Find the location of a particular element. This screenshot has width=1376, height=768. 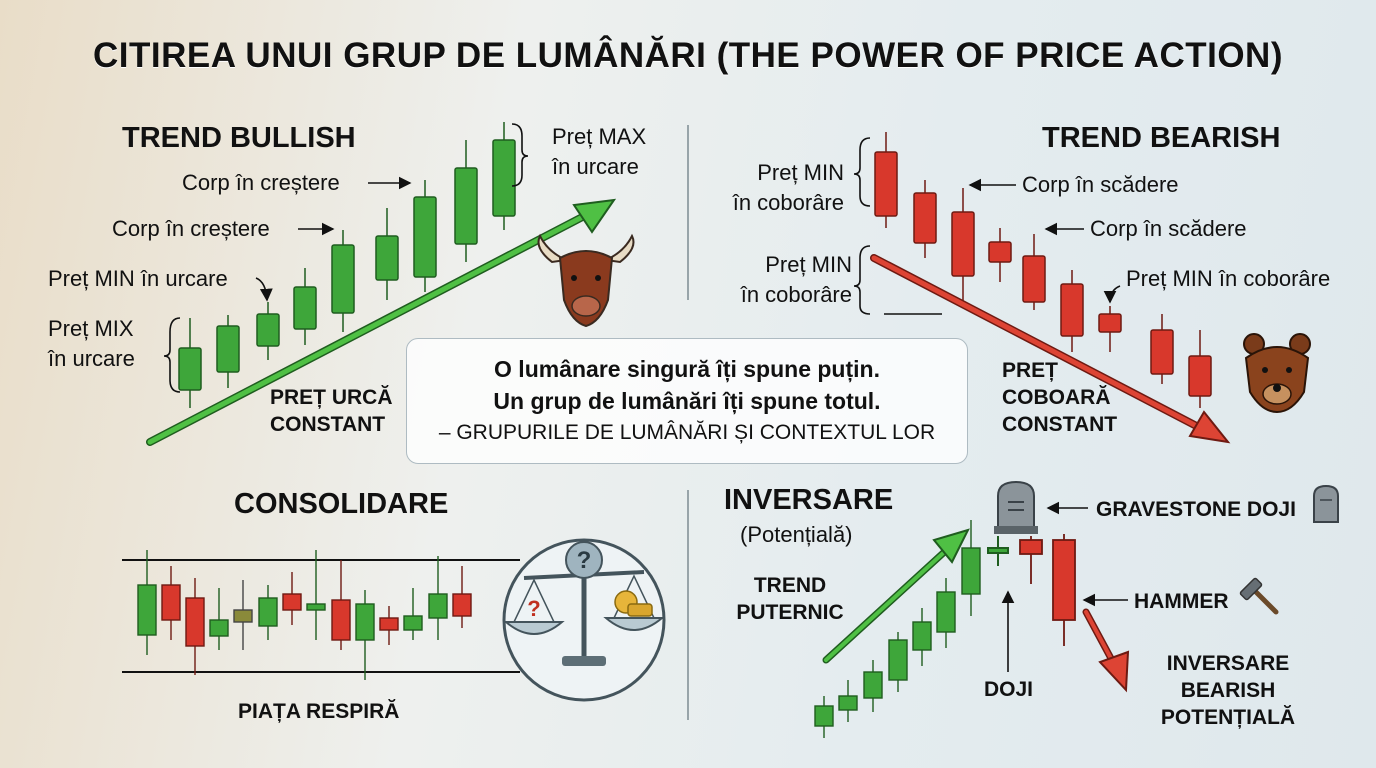

reversal-bearish-candle is located at coordinates (1064, 590).